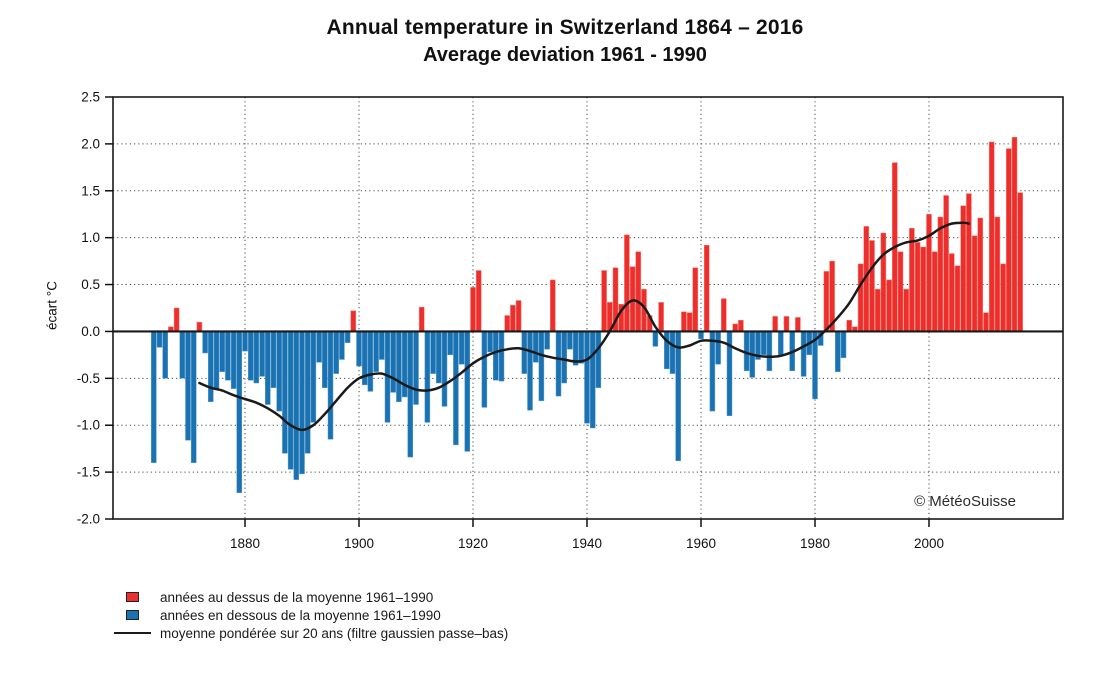  I want to click on bar-2014, so click(1009, 240).